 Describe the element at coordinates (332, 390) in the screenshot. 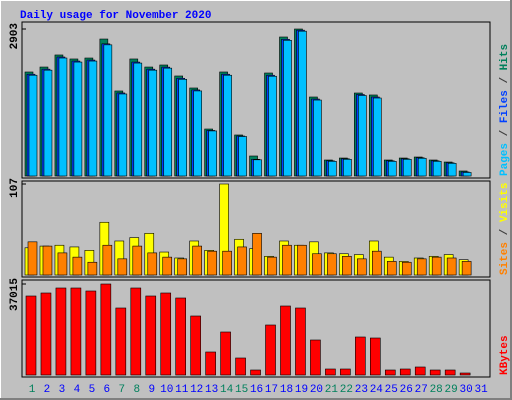

I see `x-tick-label: 21` at that location.